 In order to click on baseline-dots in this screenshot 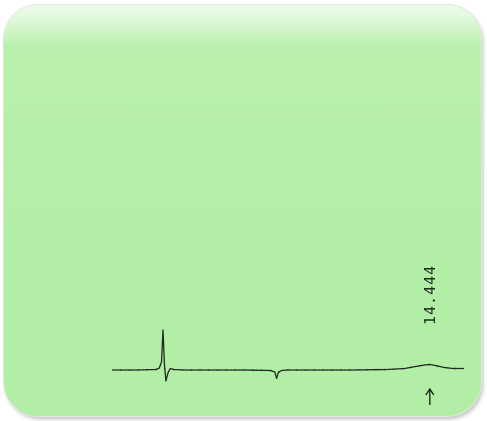, I will do `click(288, 368)`.